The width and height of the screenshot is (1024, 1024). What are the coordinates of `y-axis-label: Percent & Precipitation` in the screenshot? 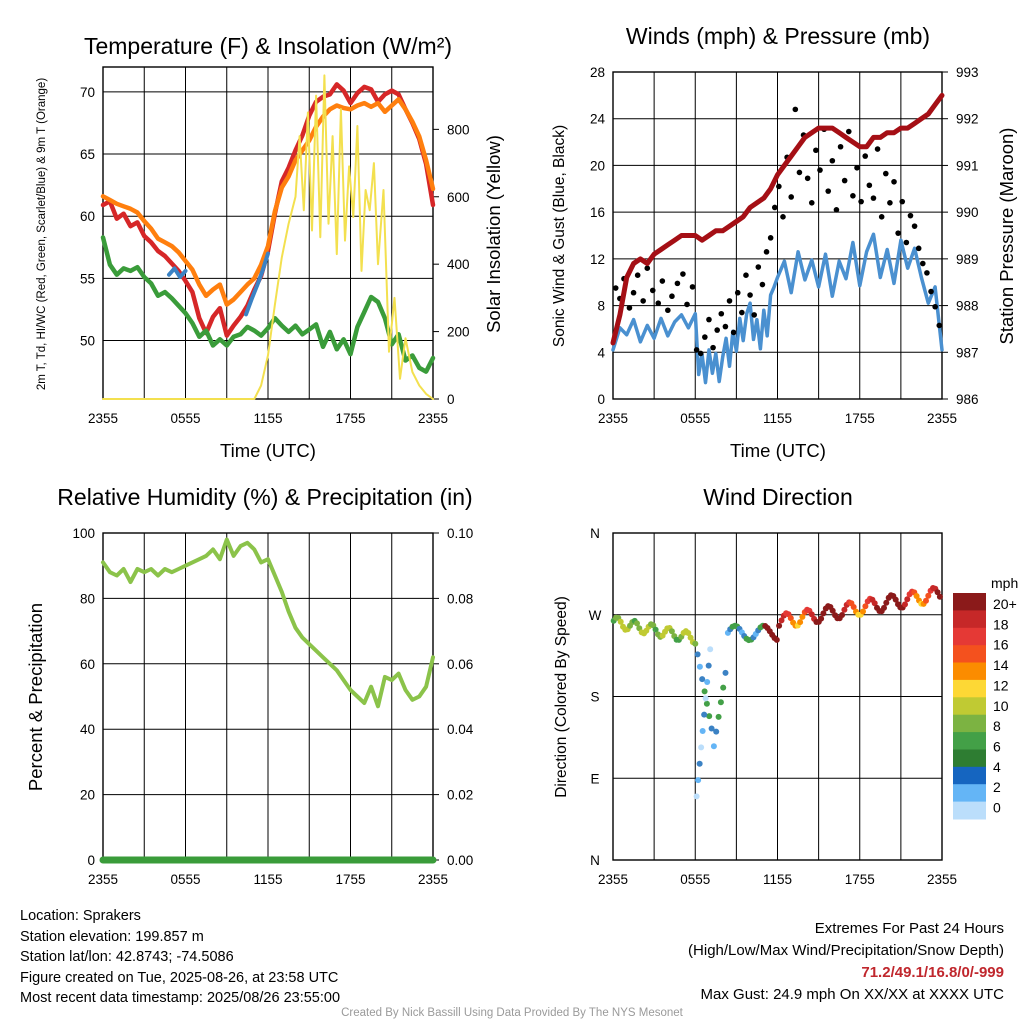 It's located at (35, 697).